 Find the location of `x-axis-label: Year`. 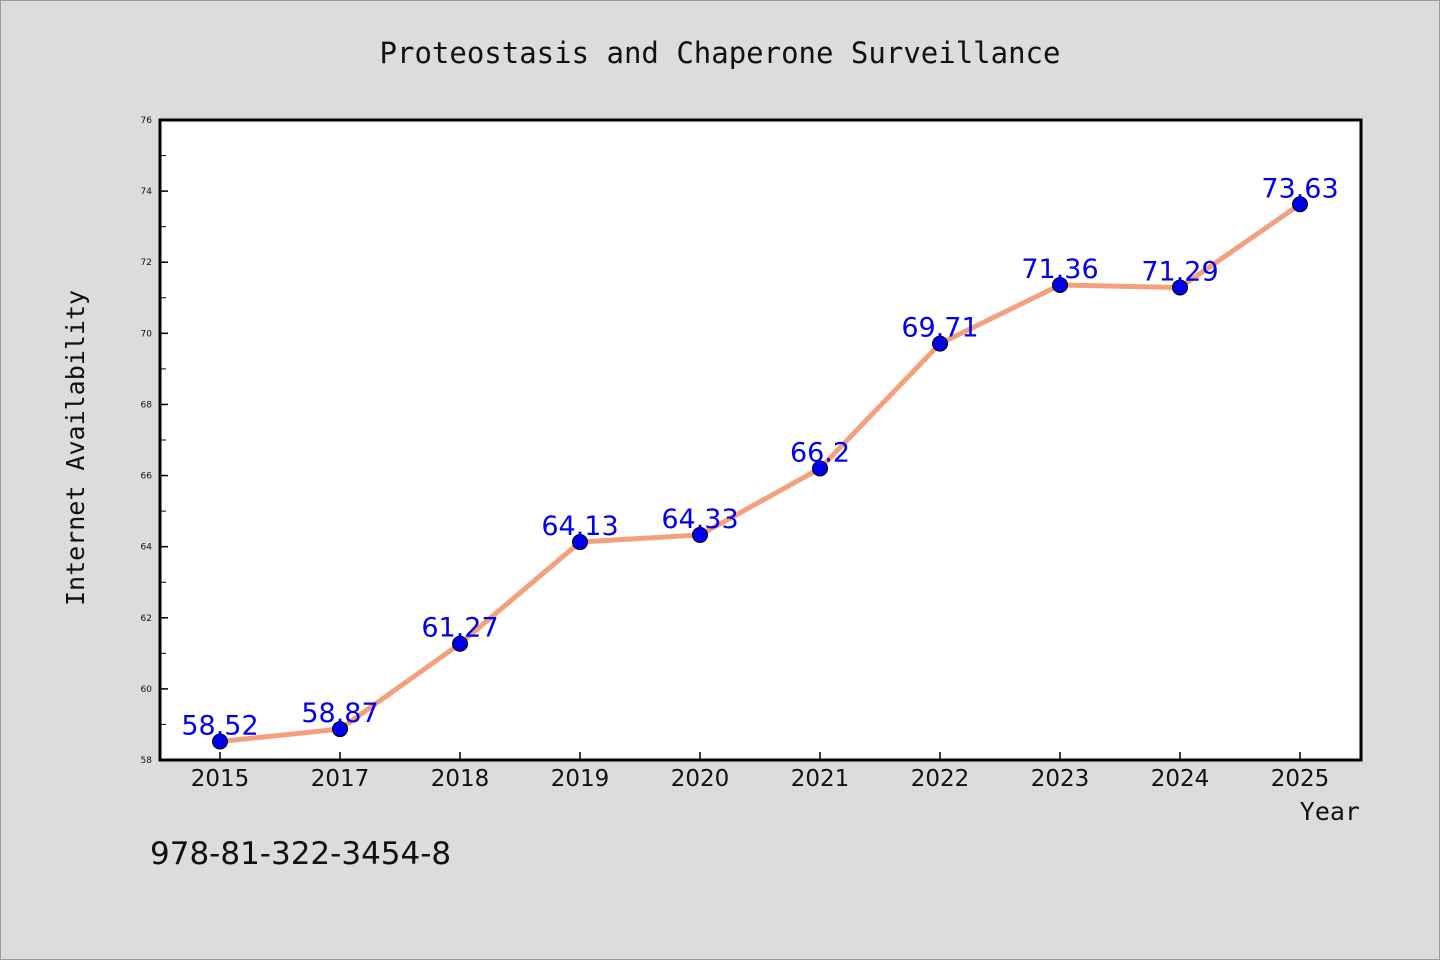

x-axis-label: Year is located at coordinates (1330, 811).